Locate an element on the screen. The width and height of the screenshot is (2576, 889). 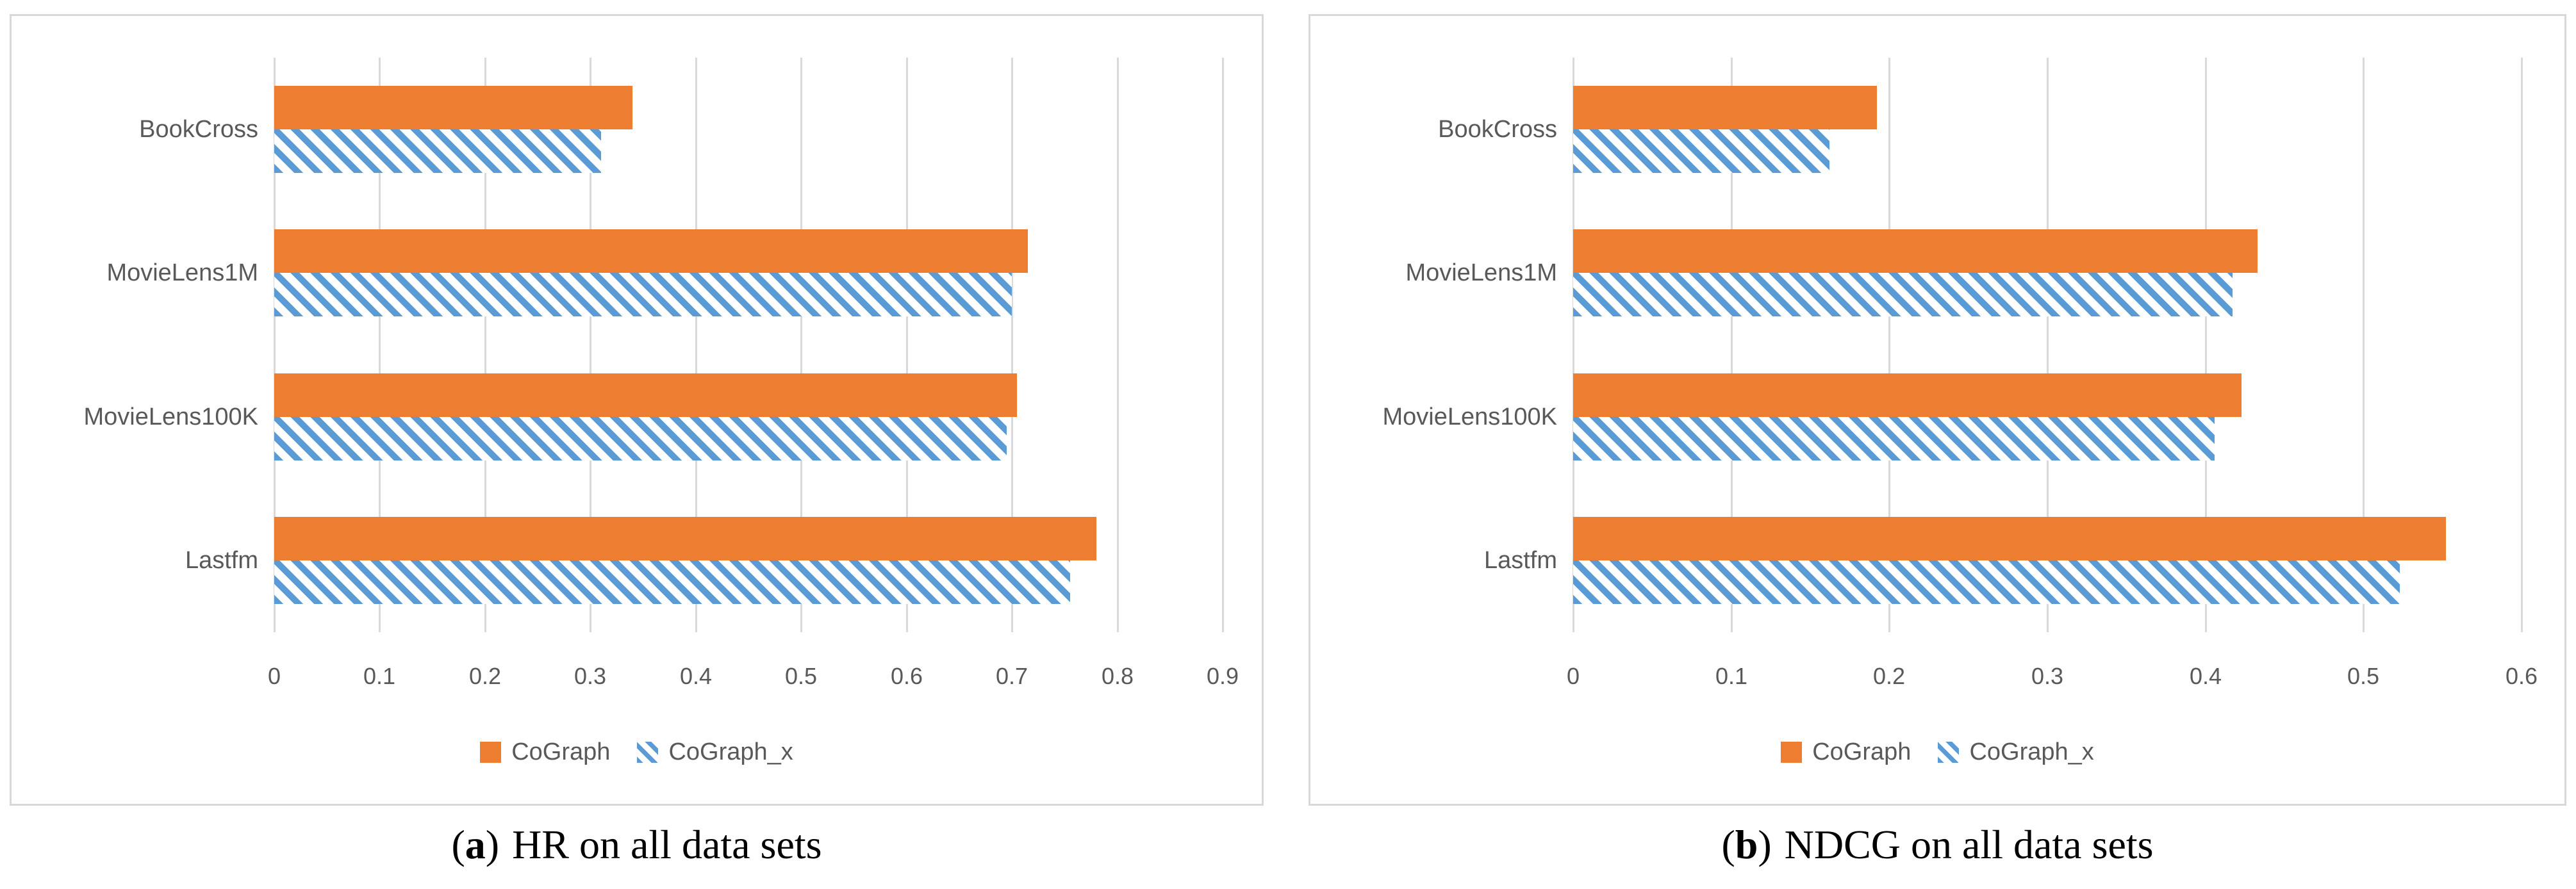
caption-b-marker: b is located at coordinates (1746, 844).